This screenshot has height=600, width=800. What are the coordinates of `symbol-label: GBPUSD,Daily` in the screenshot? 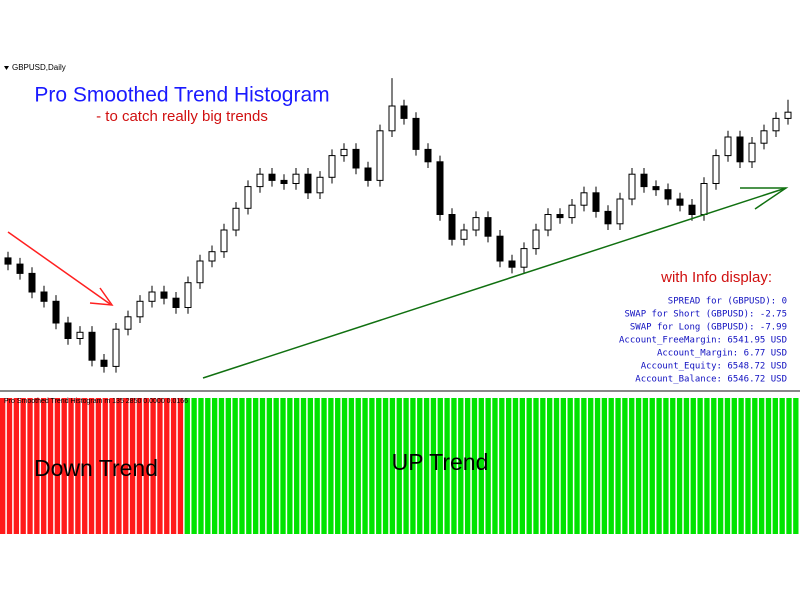 It's located at (39, 67).